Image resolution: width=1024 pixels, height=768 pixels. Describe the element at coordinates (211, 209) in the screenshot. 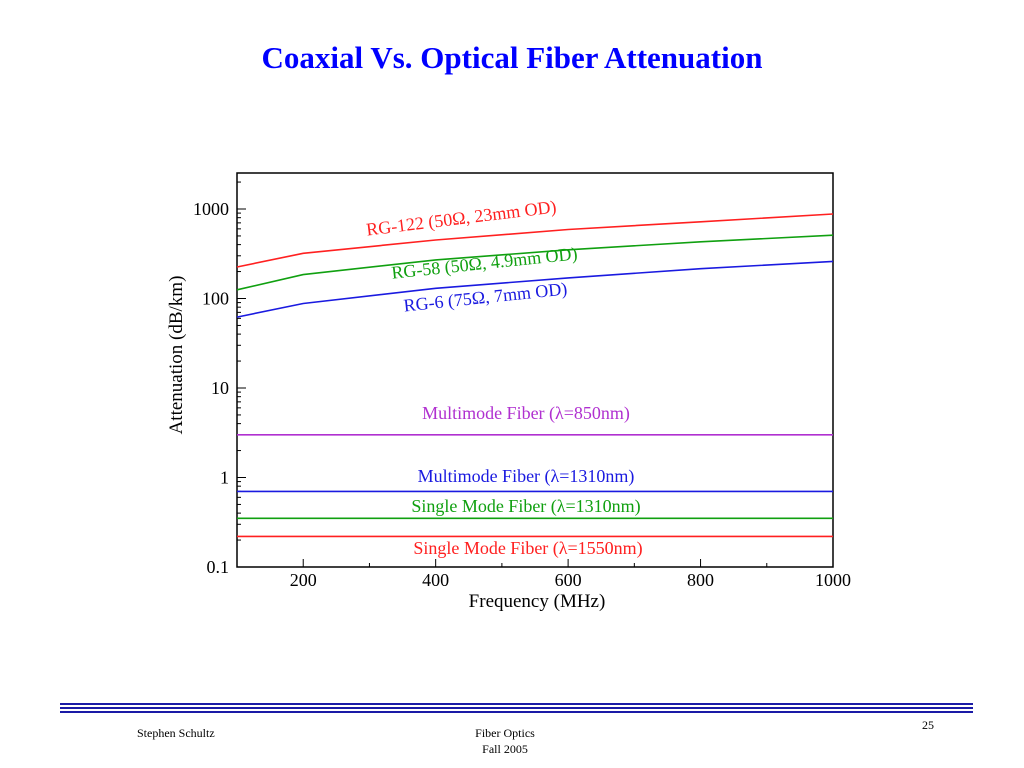

I see `y-tick-label: 1000` at that location.